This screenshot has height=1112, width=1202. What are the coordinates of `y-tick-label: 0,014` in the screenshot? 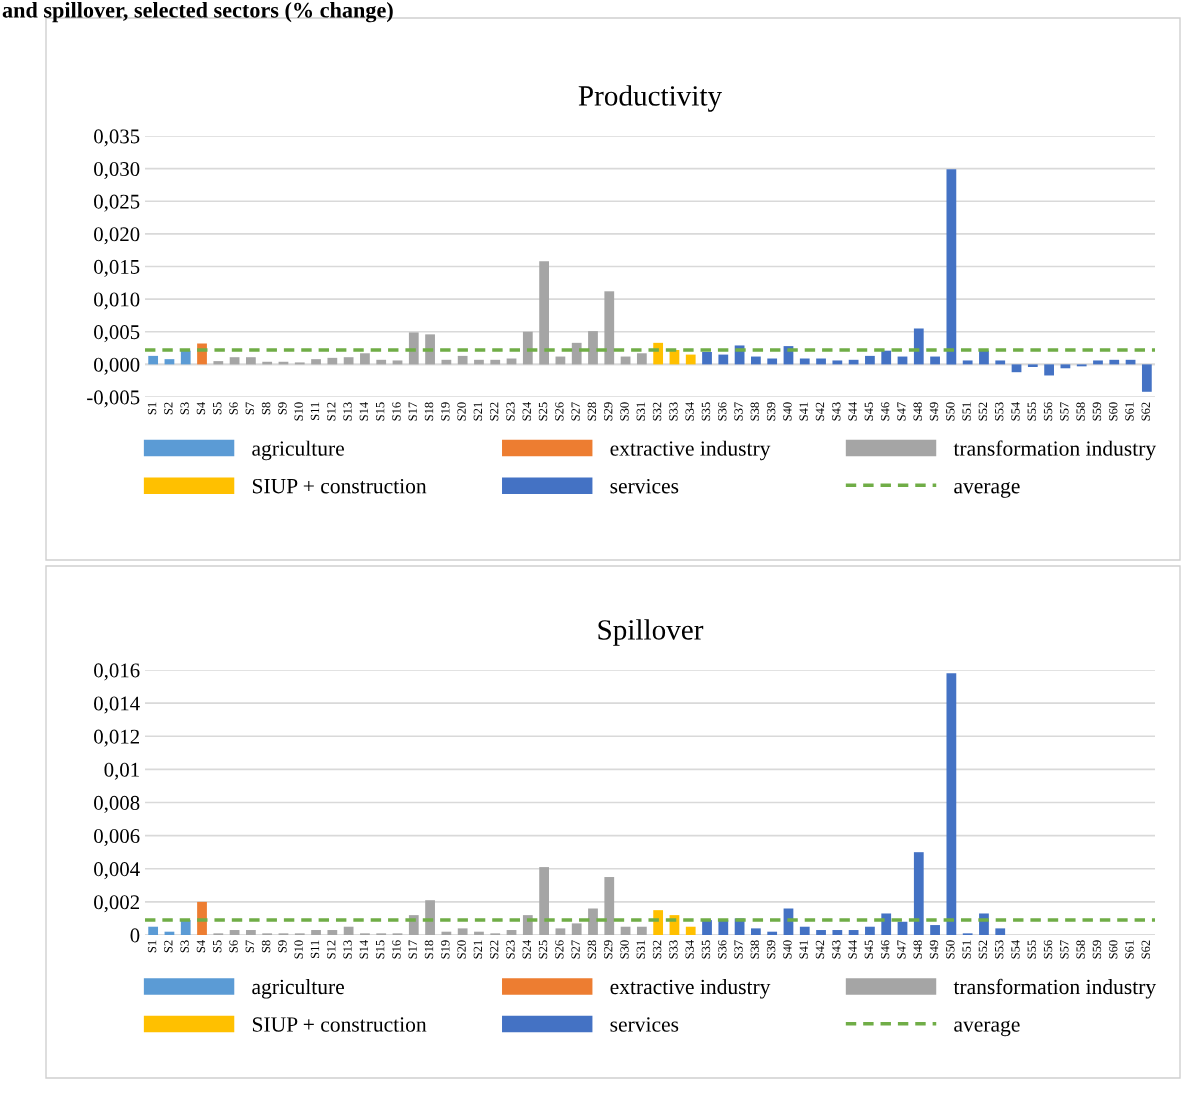 It's located at (117, 705).